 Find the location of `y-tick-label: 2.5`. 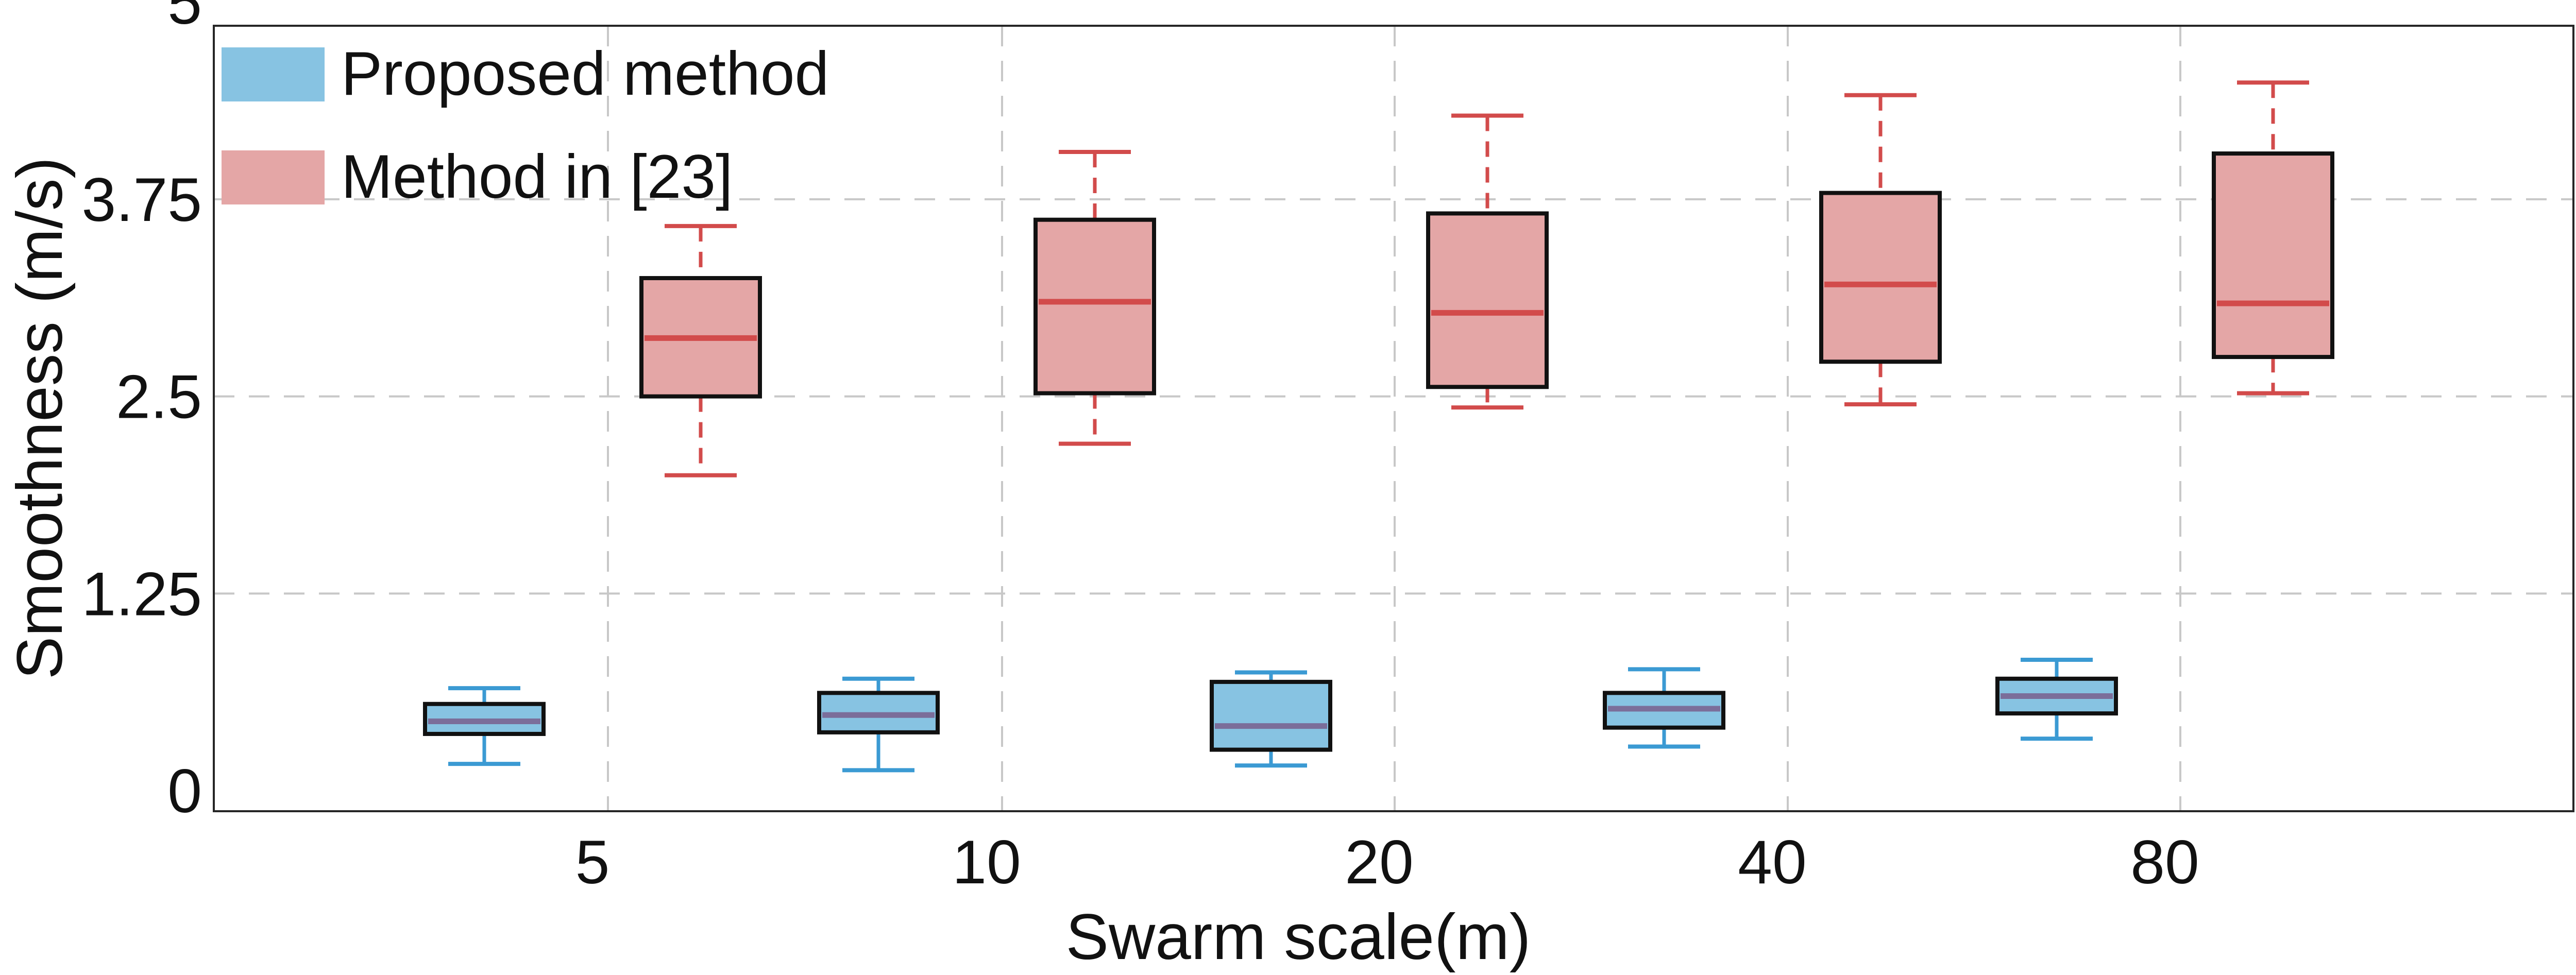

y-tick-label: 2.5 is located at coordinates (159, 397).